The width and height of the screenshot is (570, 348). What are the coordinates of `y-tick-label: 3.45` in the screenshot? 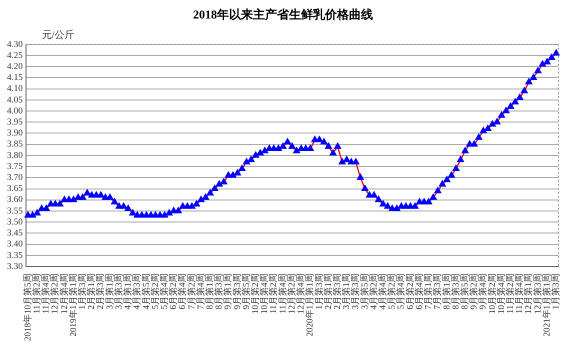 It's located at (15, 233).